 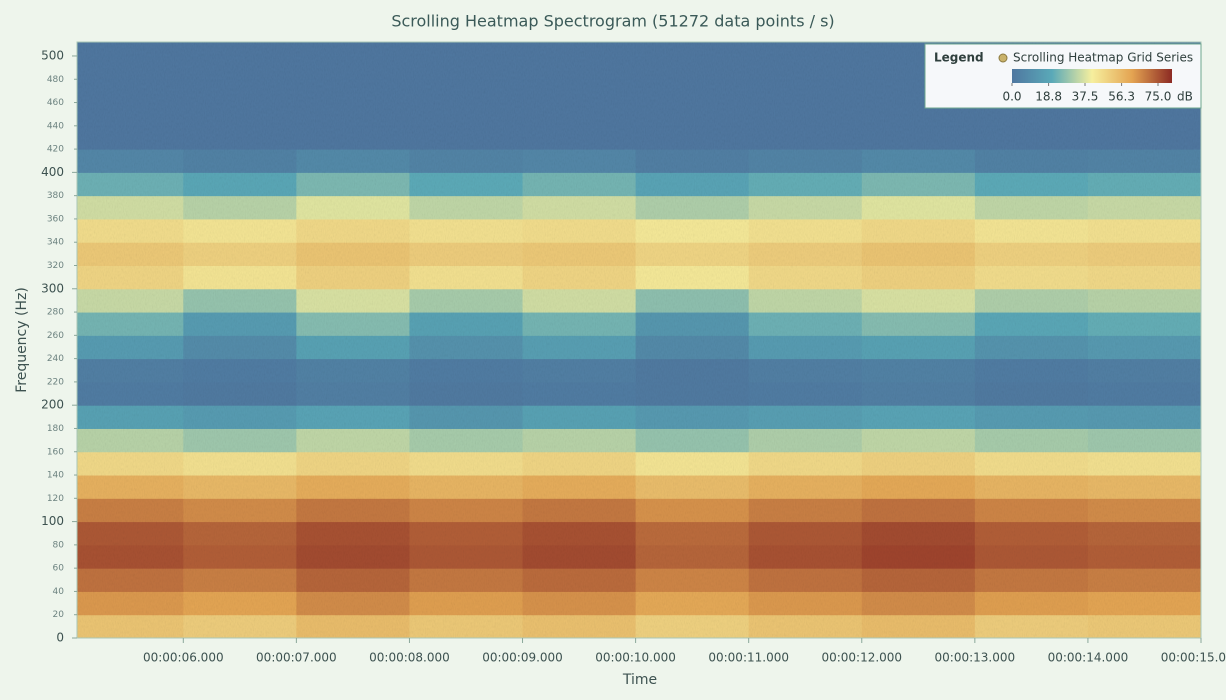 What do you see at coordinates (296, 658) in the screenshot?
I see `x-tick-label: 00:00:07.000` at bounding box center [296, 658].